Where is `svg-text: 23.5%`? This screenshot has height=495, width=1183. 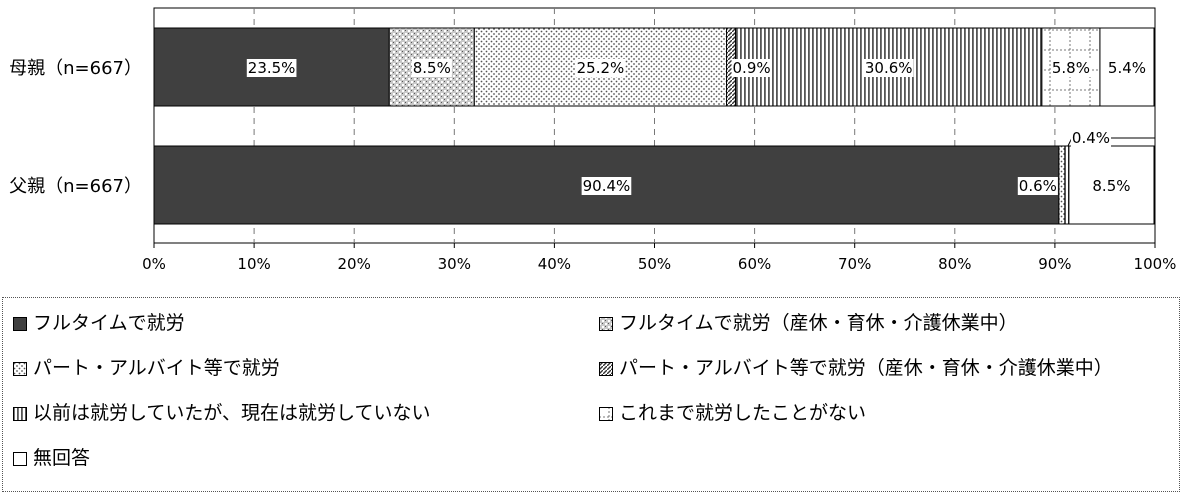
svg-text: 23.5% is located at coordinates (272, 68).